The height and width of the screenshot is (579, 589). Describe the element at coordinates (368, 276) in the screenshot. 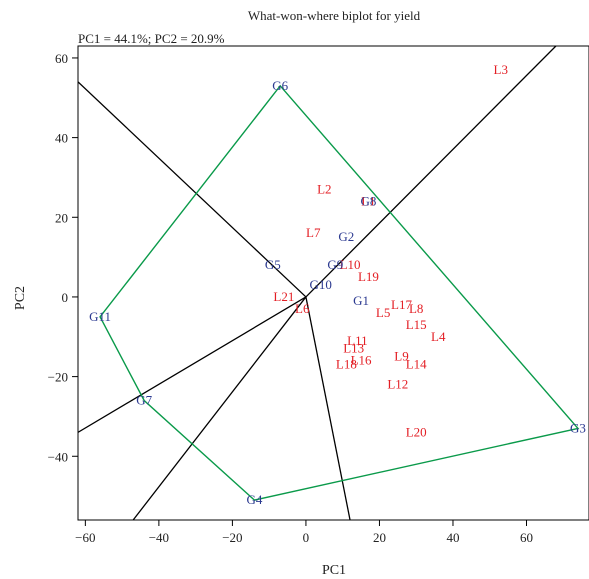

I see `environment-label: L19` at that location.